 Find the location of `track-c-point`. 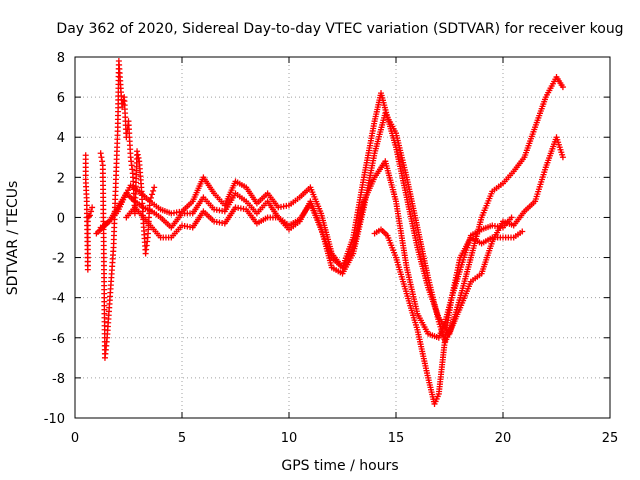

track-c-point is located at coordinates (522, 231).